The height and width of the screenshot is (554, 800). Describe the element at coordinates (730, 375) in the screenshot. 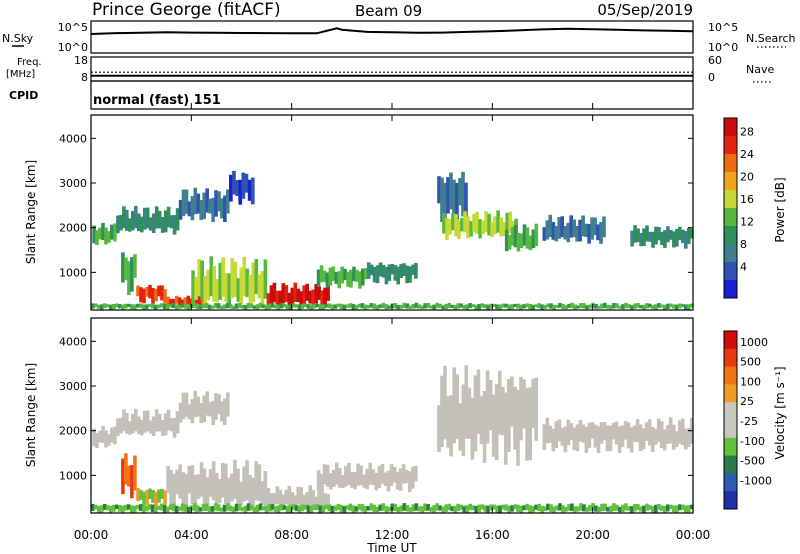

I see `colorbar-swatch` at that location.